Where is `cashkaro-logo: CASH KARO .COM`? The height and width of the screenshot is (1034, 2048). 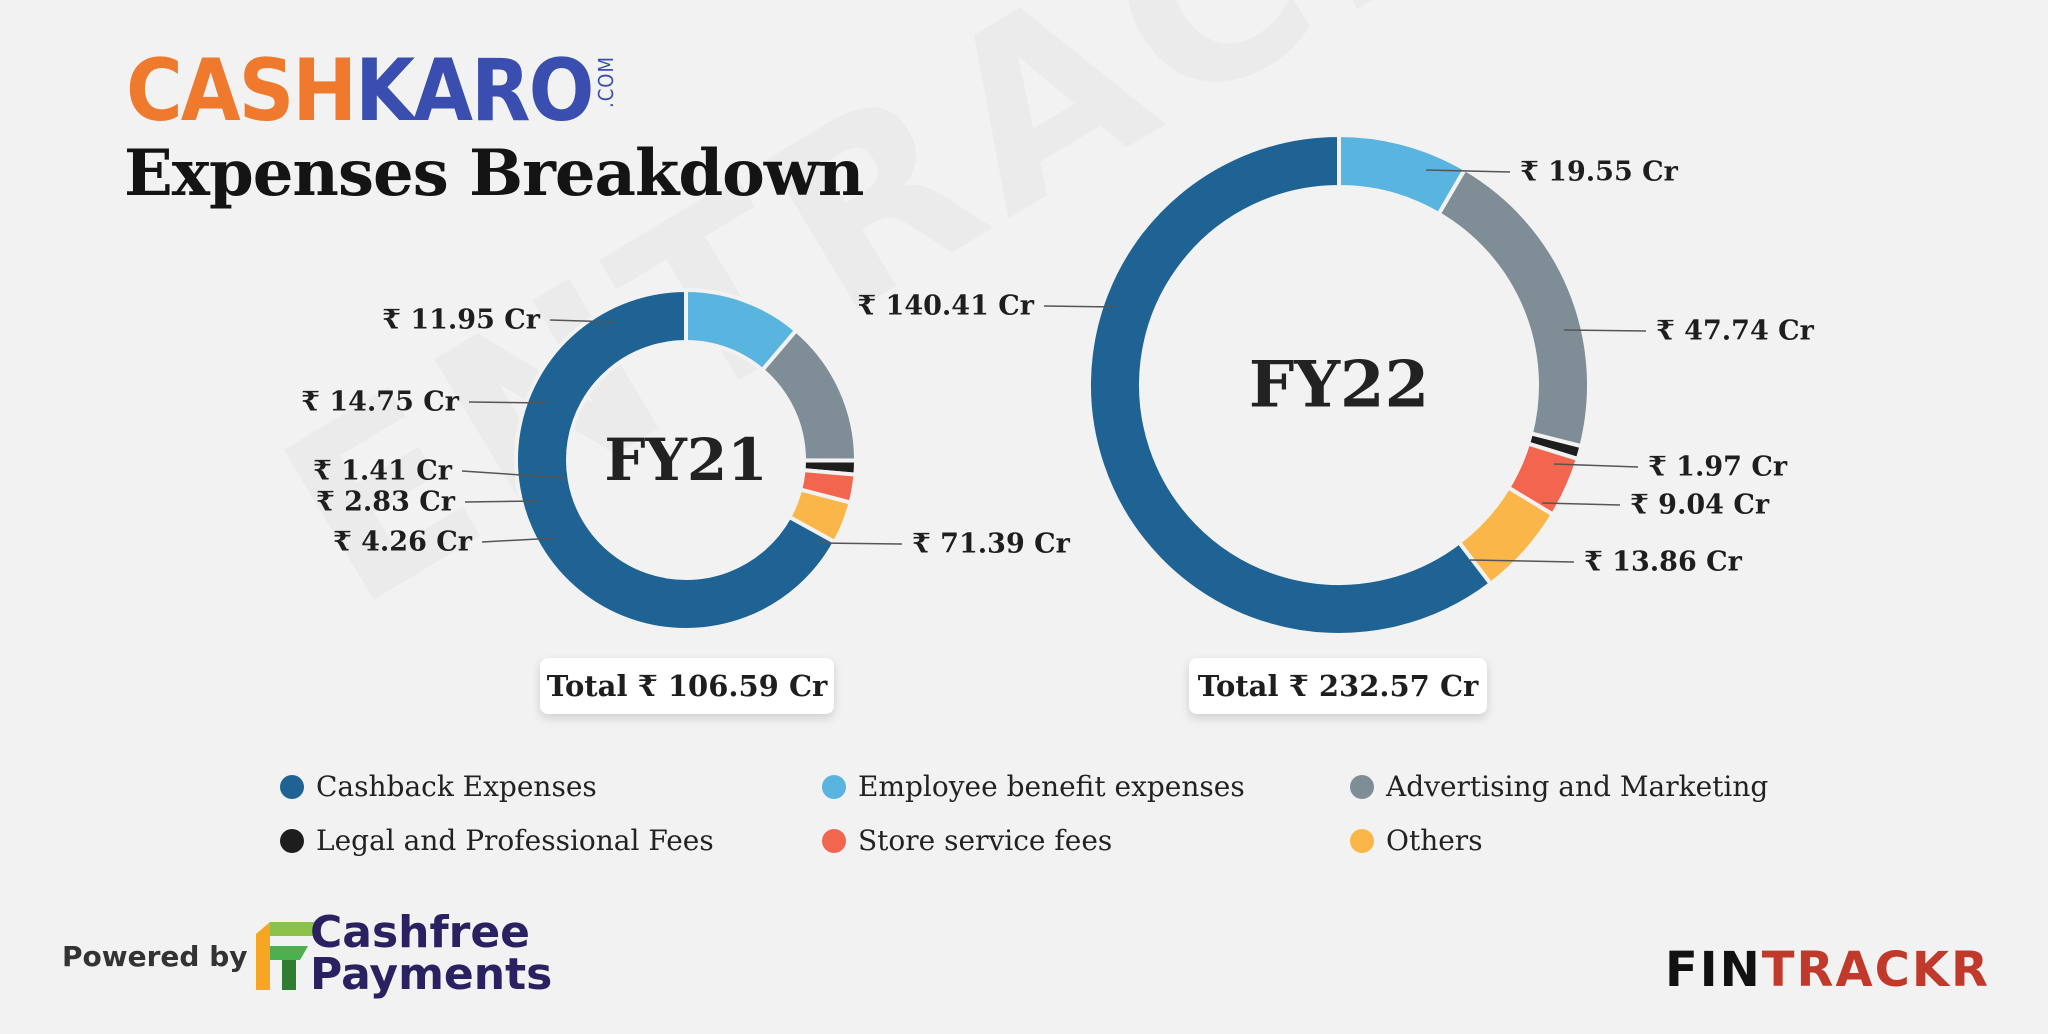
cashkaro-logo: CASH KARO .COM is located at coordinates (372, 91).